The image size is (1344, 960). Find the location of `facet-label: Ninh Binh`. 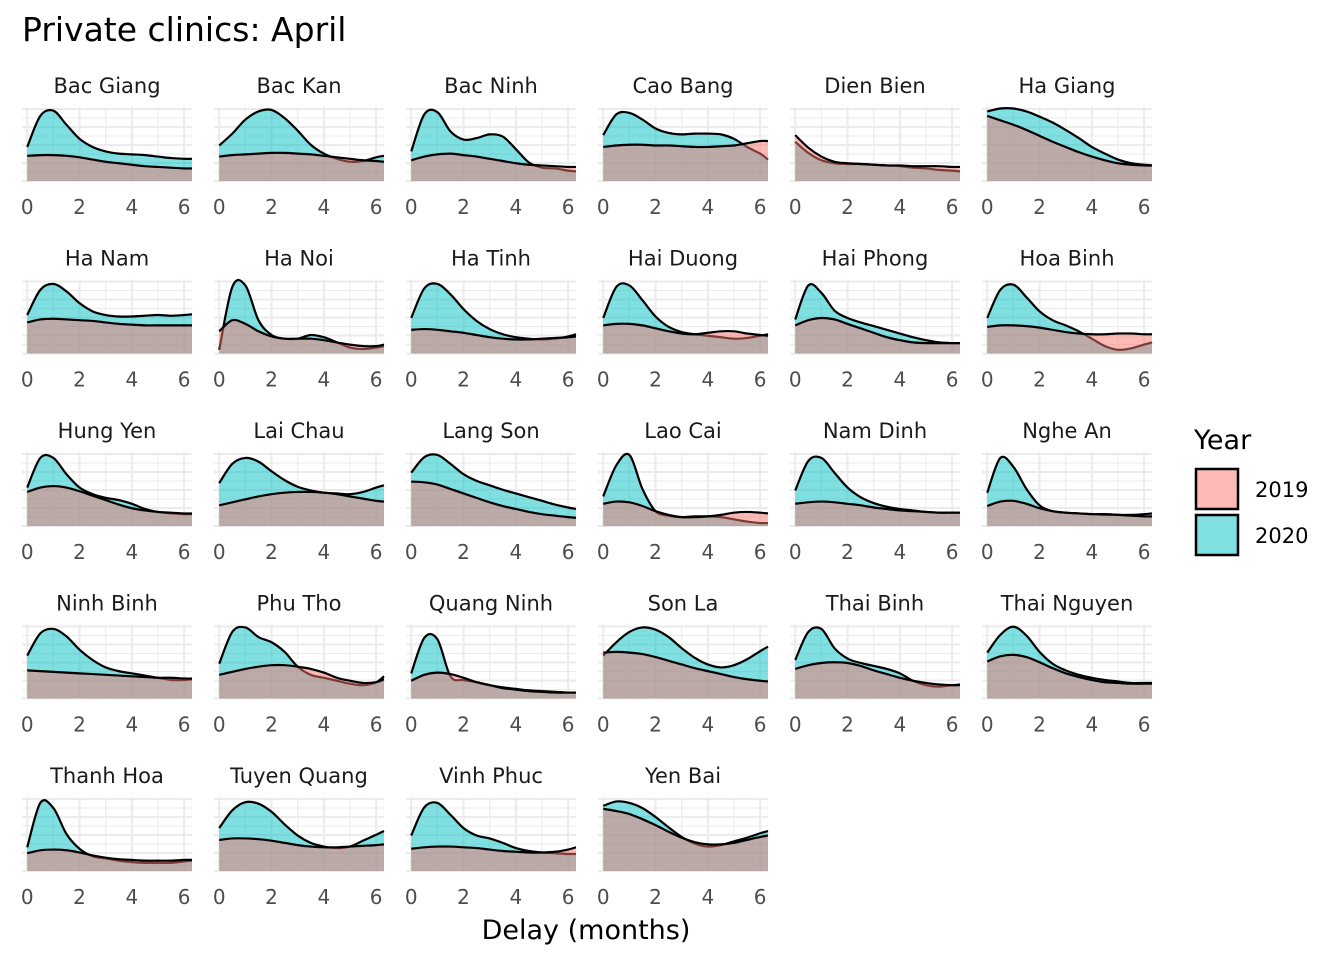

facet-label: Ninh Binh is located at coordinates (107, 604).